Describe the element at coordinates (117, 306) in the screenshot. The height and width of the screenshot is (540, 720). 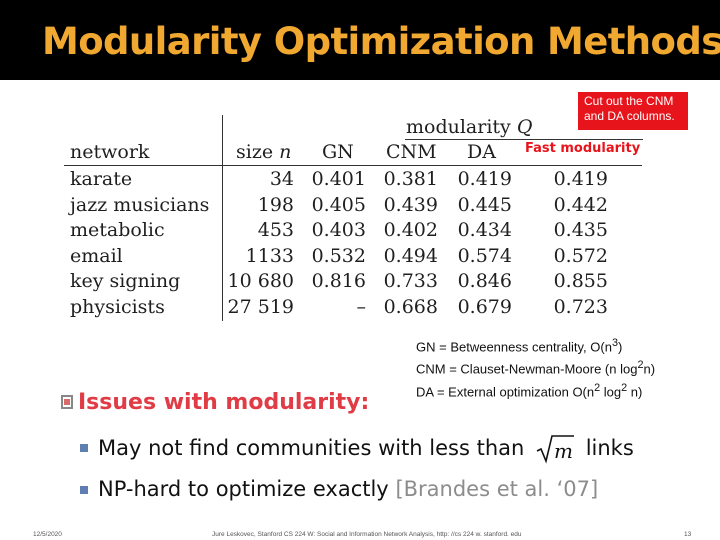
I see `cell-network: physicists` at that location.